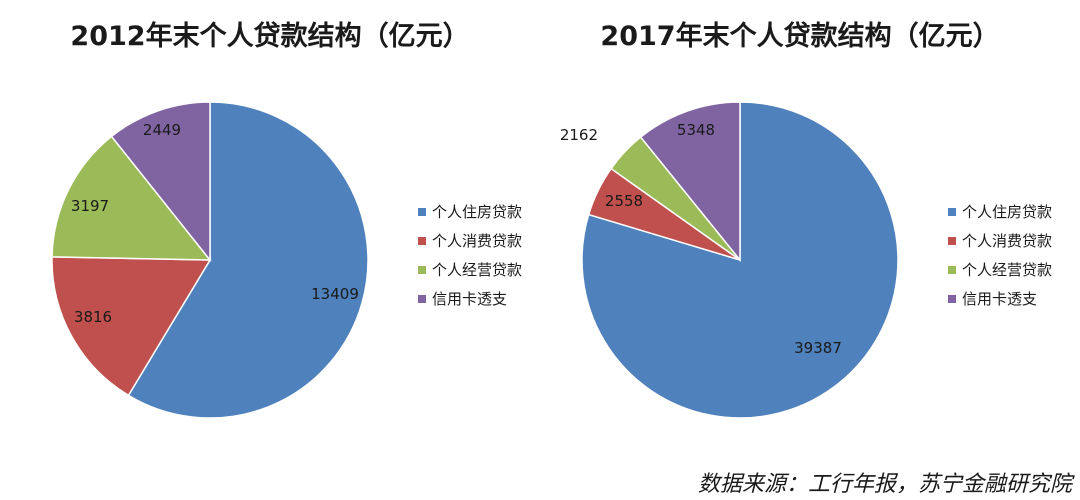 Image resolution: width=1080 pixels, height=500 pixels. Describe the element at coordinates (269, 36) in the screenshot. I see `chart-title: 2012年末个人贷款结构（亿元）` at that location.